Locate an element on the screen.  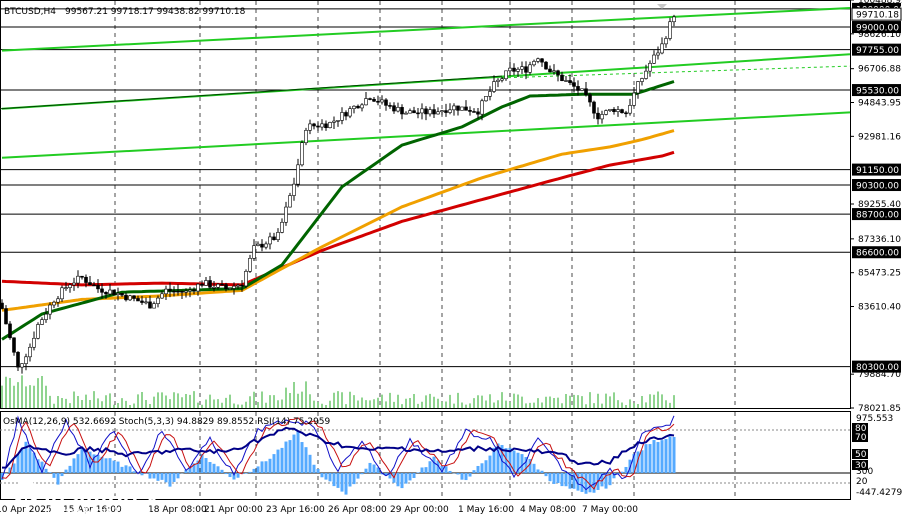
y-tick-label: 78021.85 is located at coordinates (879, 409).